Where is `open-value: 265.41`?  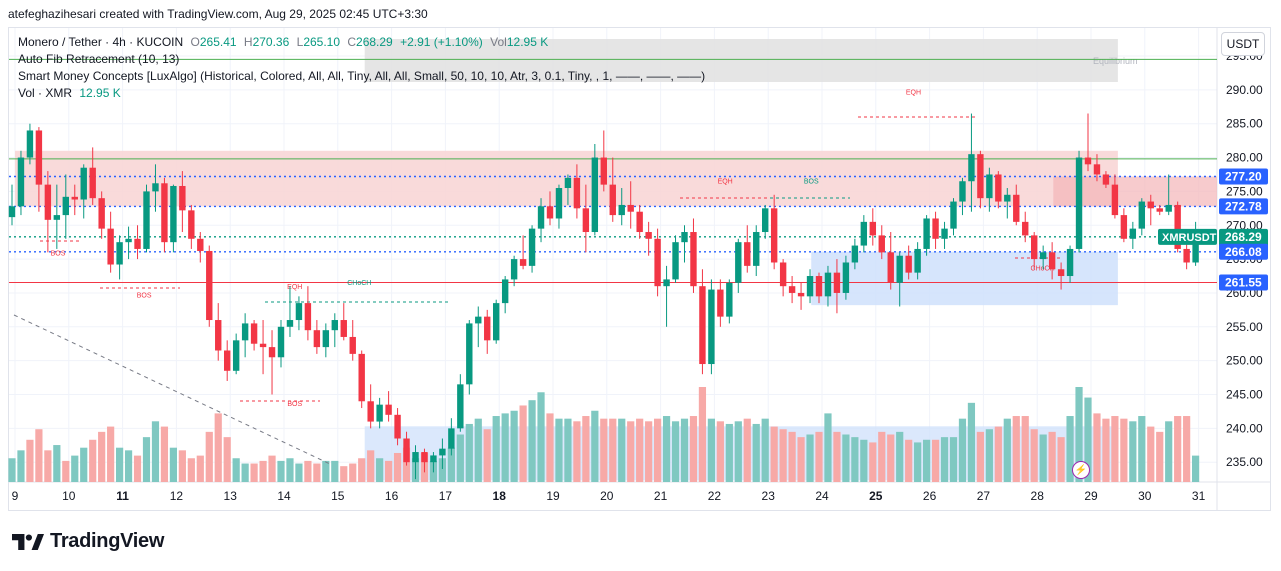
open-value: 265.41 is located at coordinates (218, 42).